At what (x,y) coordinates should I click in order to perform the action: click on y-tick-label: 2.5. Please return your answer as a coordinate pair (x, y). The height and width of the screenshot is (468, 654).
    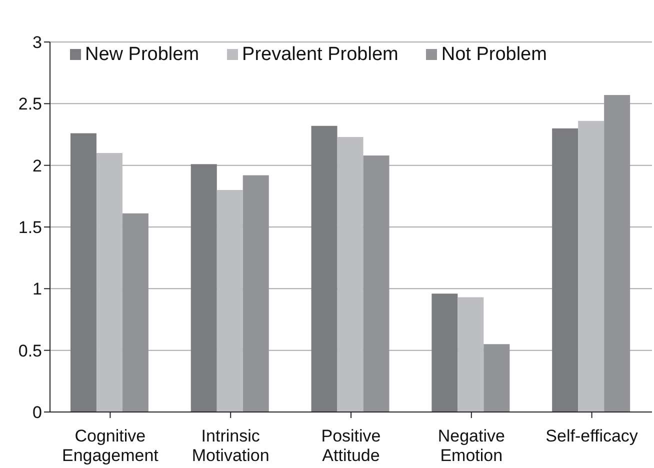
    Looking at the image, I should click on (30, 104).